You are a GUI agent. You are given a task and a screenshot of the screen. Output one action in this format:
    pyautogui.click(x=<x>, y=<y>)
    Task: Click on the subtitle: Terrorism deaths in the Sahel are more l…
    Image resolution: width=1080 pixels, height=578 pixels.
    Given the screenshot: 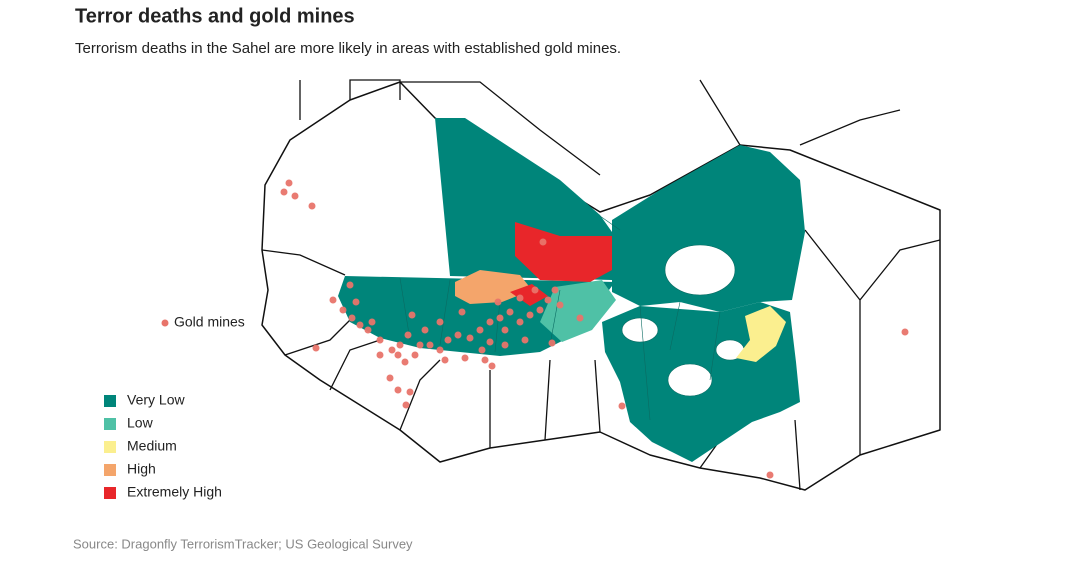 What is the action you would take?
    pyautogui.click(x=348, y=48)
    